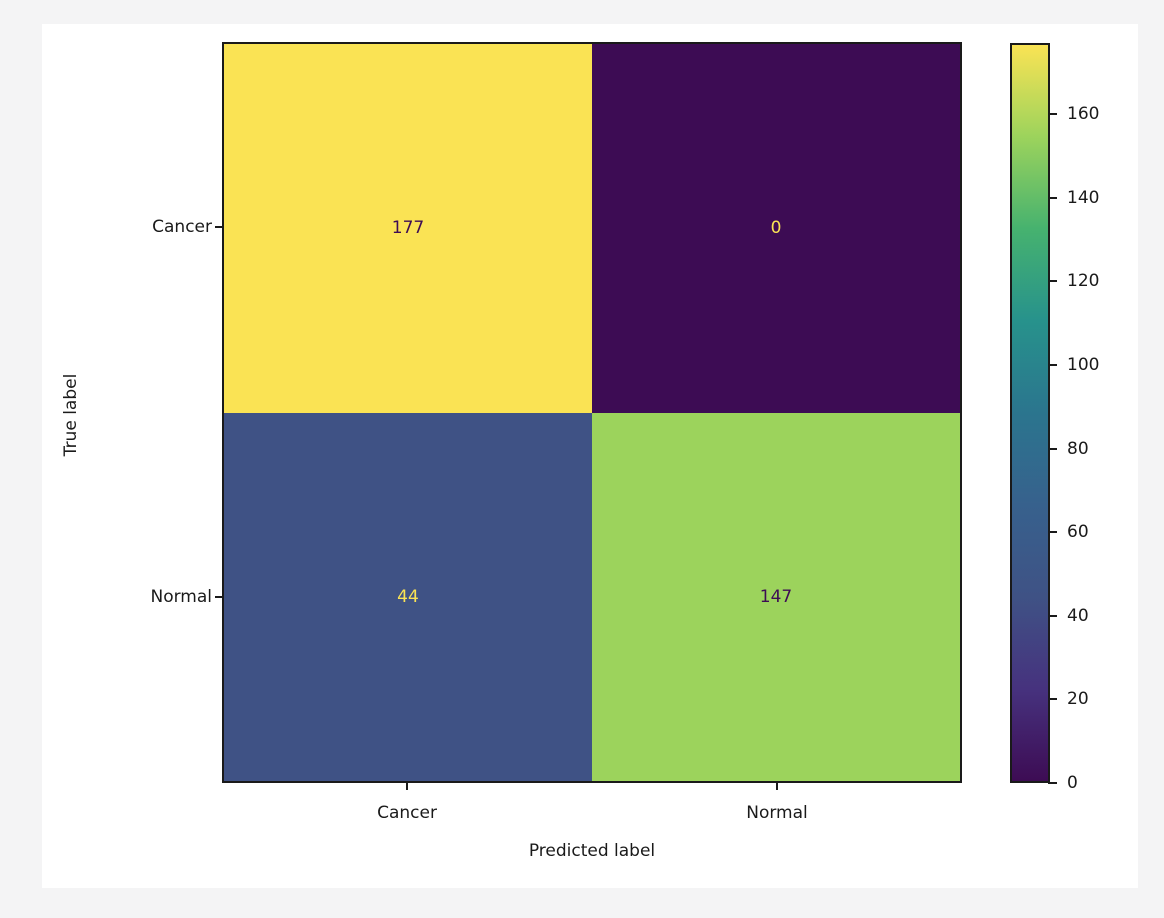 This screenshot has height=918, width=1164. Describe the element at coordinates (1078, 448) in the screenshot. I see `colorbar-tick-label-80: 80` at that location.